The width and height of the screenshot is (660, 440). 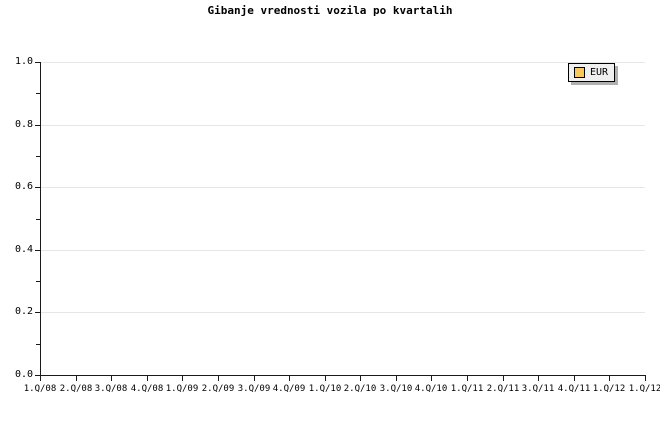 What do you see at coordinates (218, 389) in the screenshot?
I see `x-axis-tick-label: 2.Q/09` at bounding box center [218, 389].